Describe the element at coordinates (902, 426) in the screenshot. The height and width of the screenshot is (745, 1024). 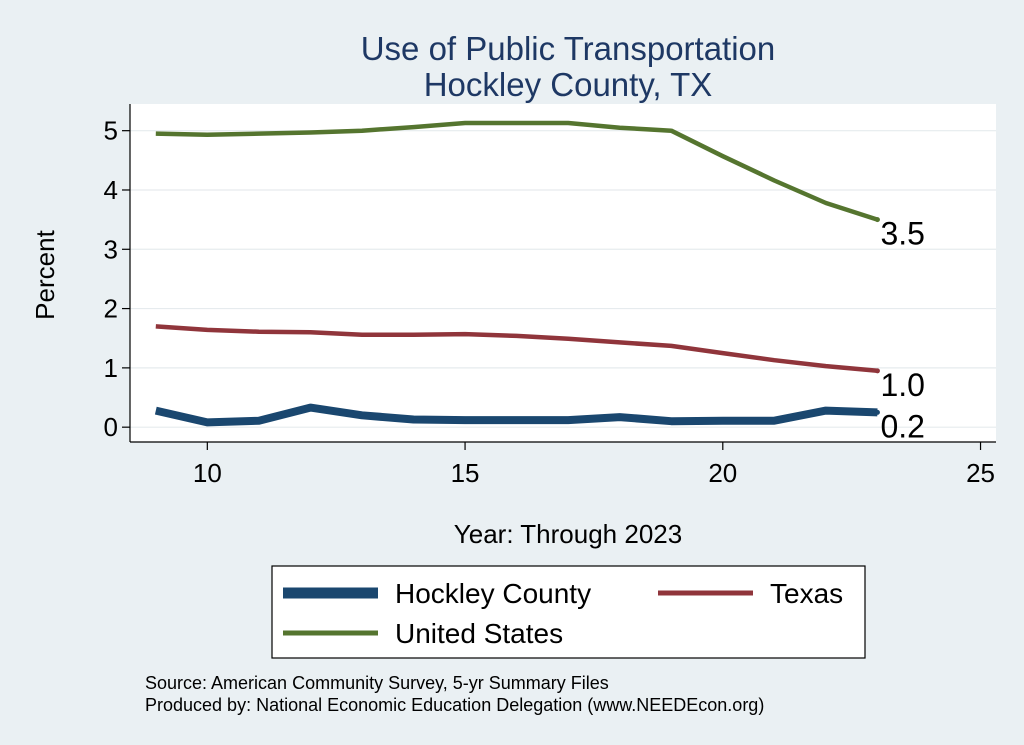
I see `end-label-hockley-county: 0.2` at that location.